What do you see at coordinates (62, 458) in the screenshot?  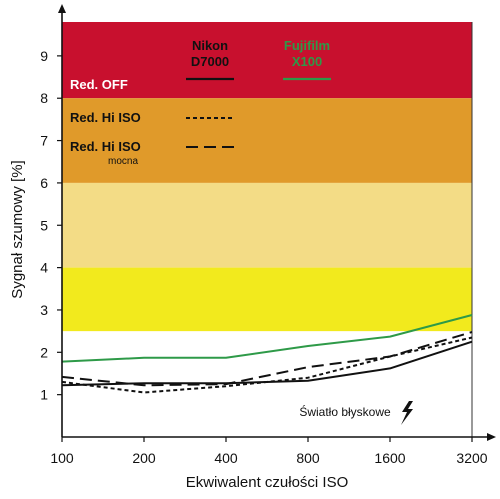 I see `x-tick-label: 100` at bounding box center [62, 458].